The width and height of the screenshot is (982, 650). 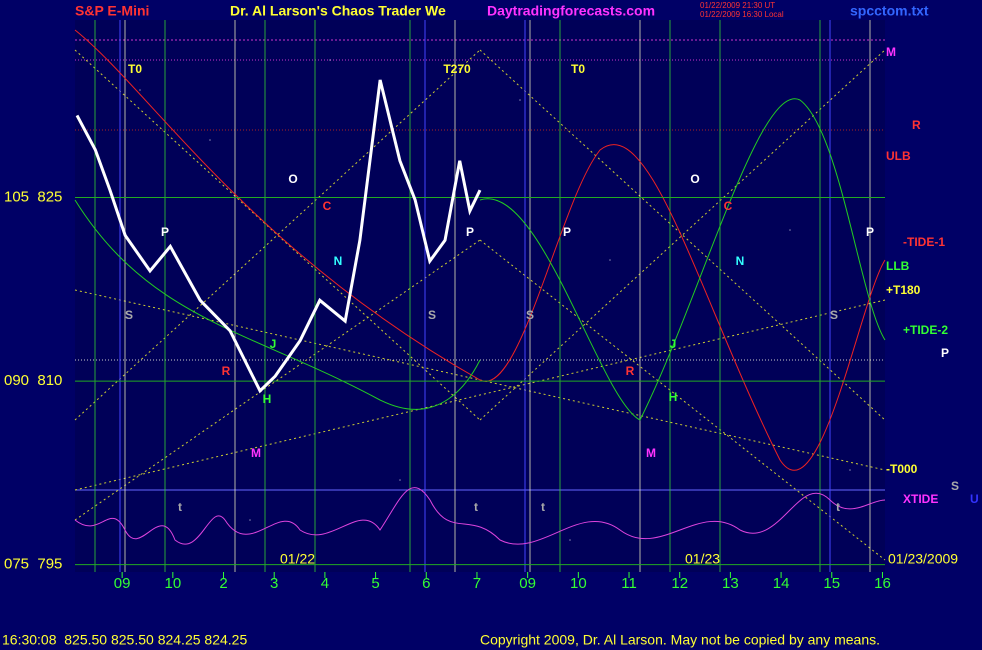 I want to click on curve-label: XTIDE, so click(x=920, y=499).